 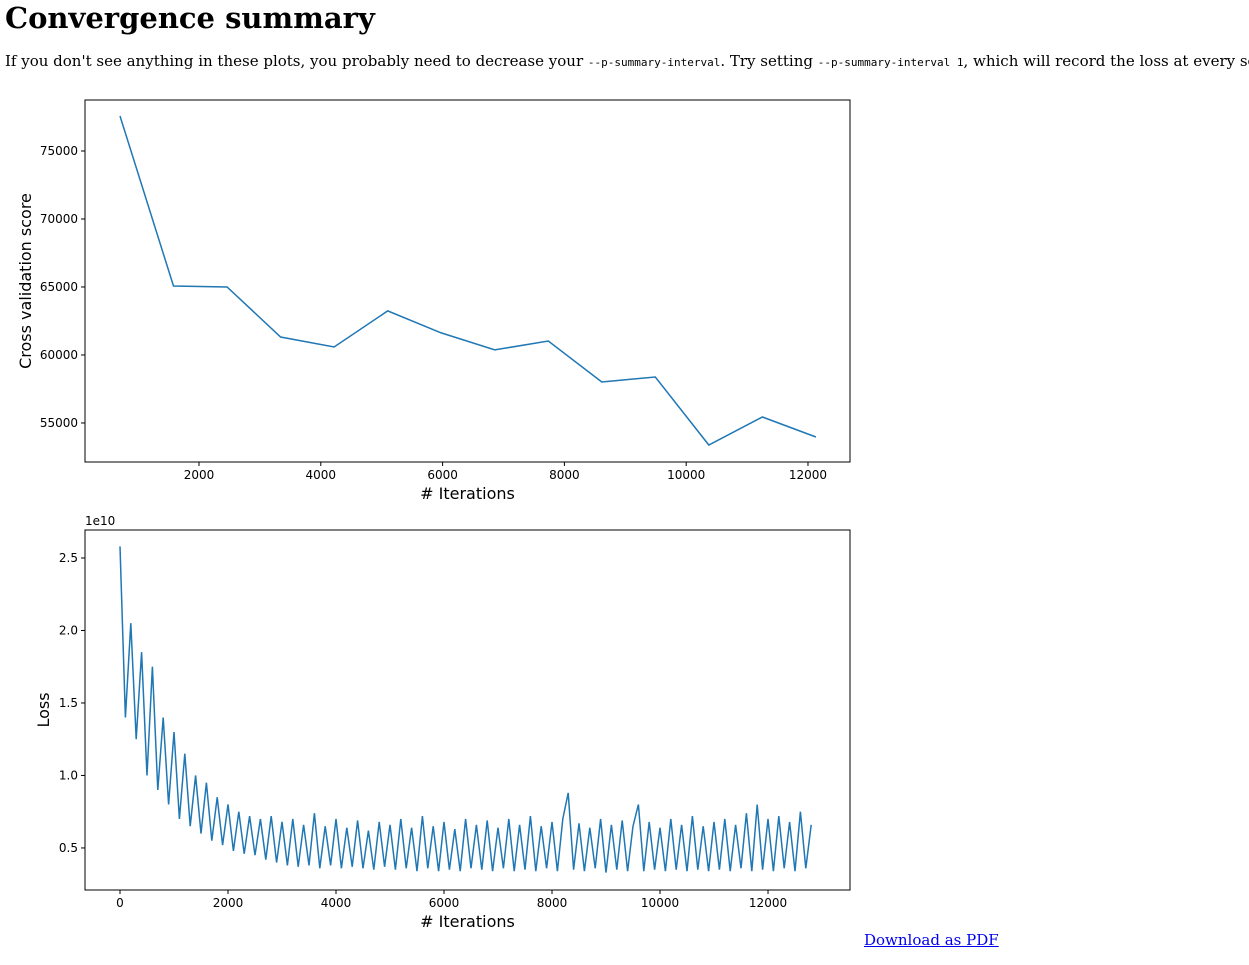 What do you see at coordinates (59, 151) in the screenshot?
I see `y-tick-label: 75000` at bounding box center [59, 151].